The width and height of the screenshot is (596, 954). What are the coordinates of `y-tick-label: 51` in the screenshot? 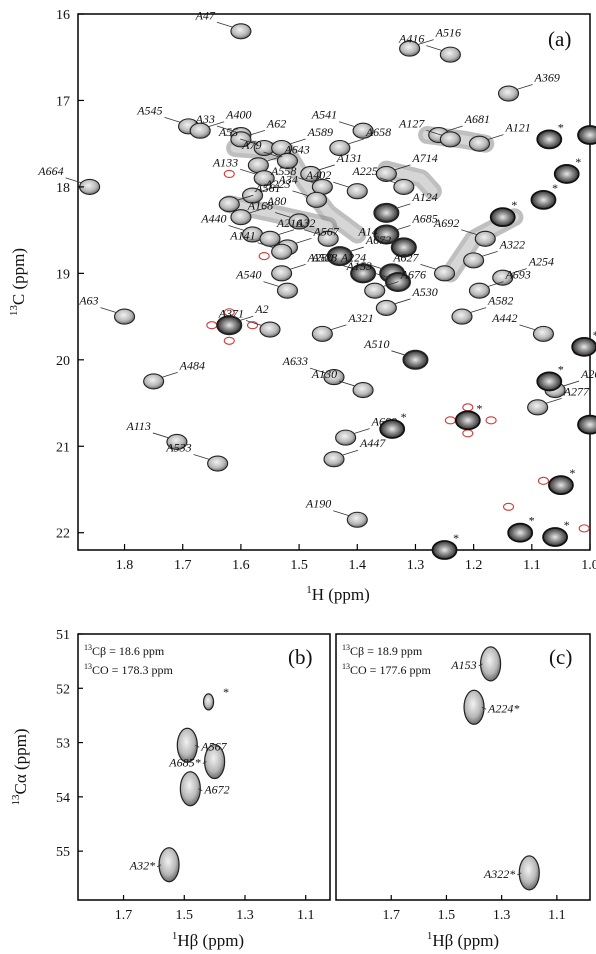 It's located at (63, 635).